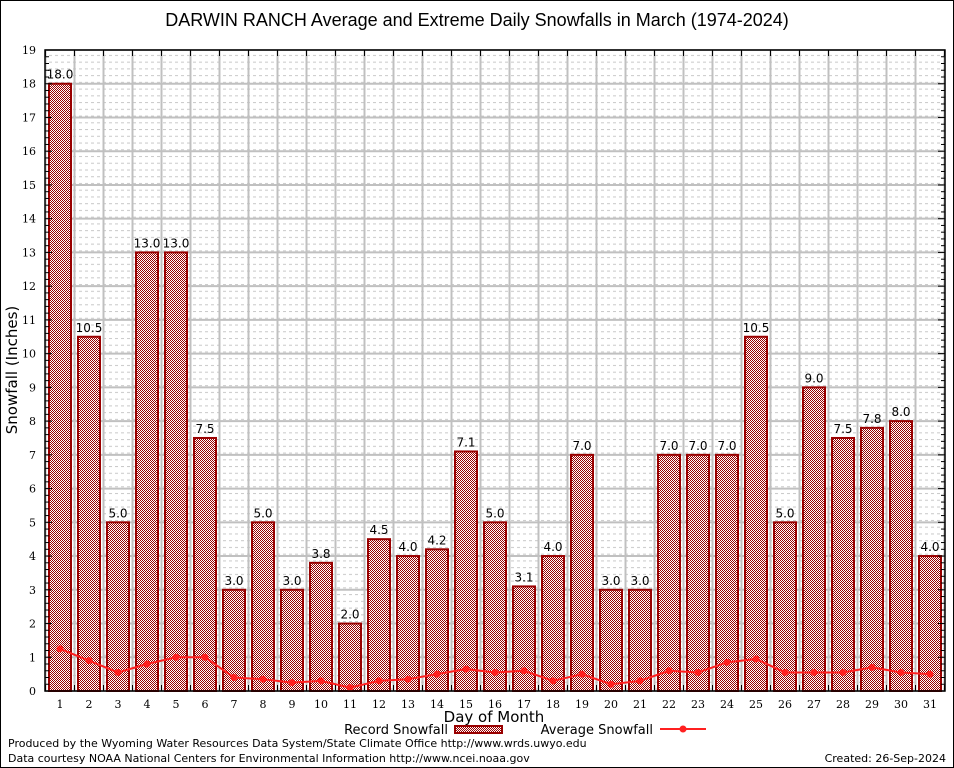  What do you see at coordinates (29, 84) in the screenshot?
I see `y-tick-label: 18` at bounding box center [29, 84].